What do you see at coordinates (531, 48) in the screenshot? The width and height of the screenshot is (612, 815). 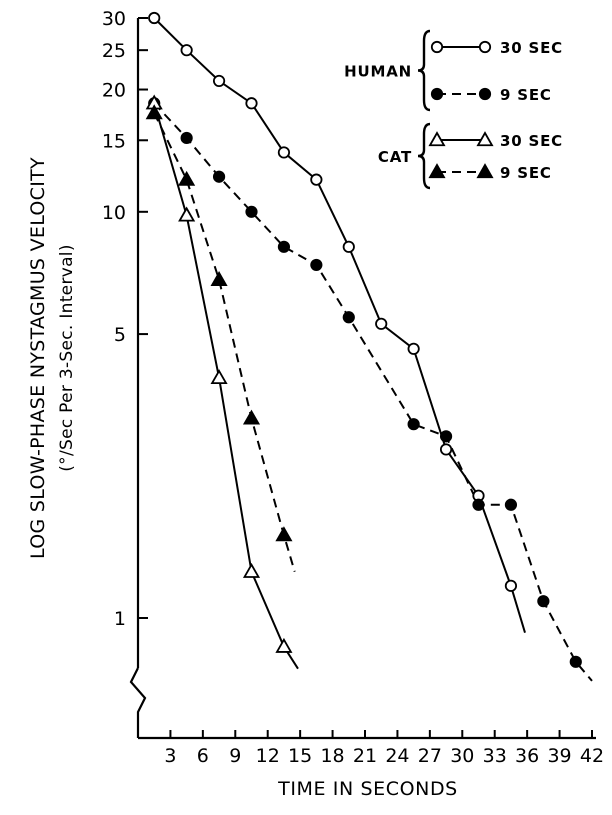 I see `legend-label-0: 30 SEC` at bounding box center [531, 48].